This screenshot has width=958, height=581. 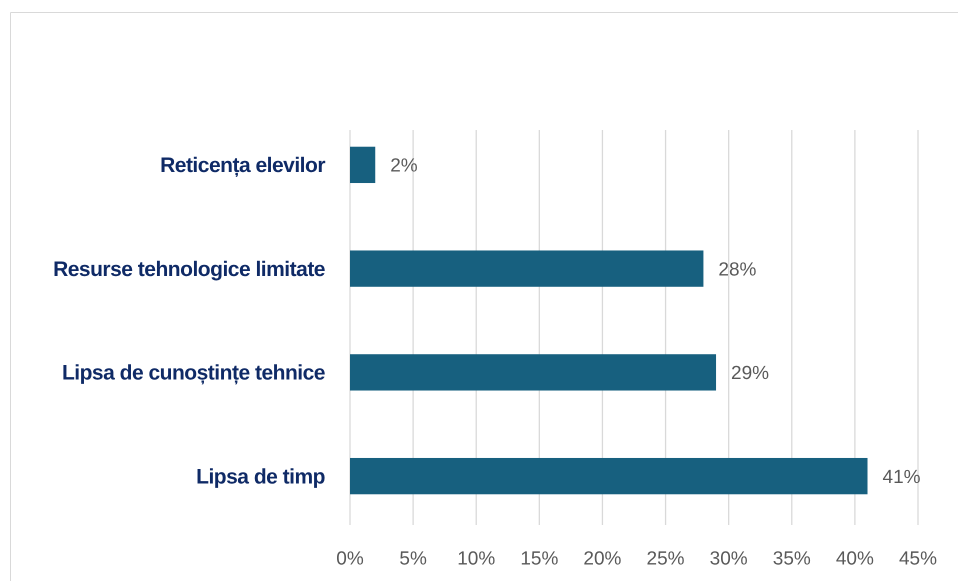 I want to click on data-label: 41%, so click(x=901, y=477).